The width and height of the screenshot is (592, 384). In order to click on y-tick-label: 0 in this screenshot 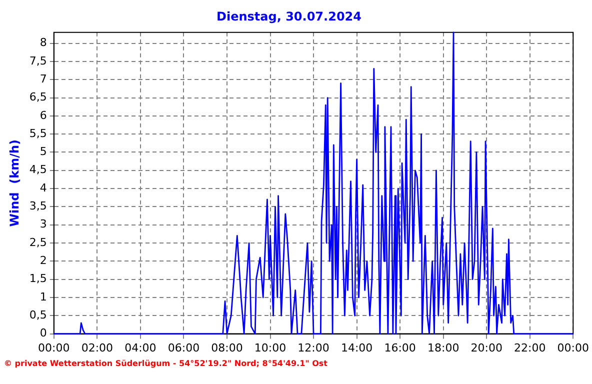, I will do `click(43, 333)`.